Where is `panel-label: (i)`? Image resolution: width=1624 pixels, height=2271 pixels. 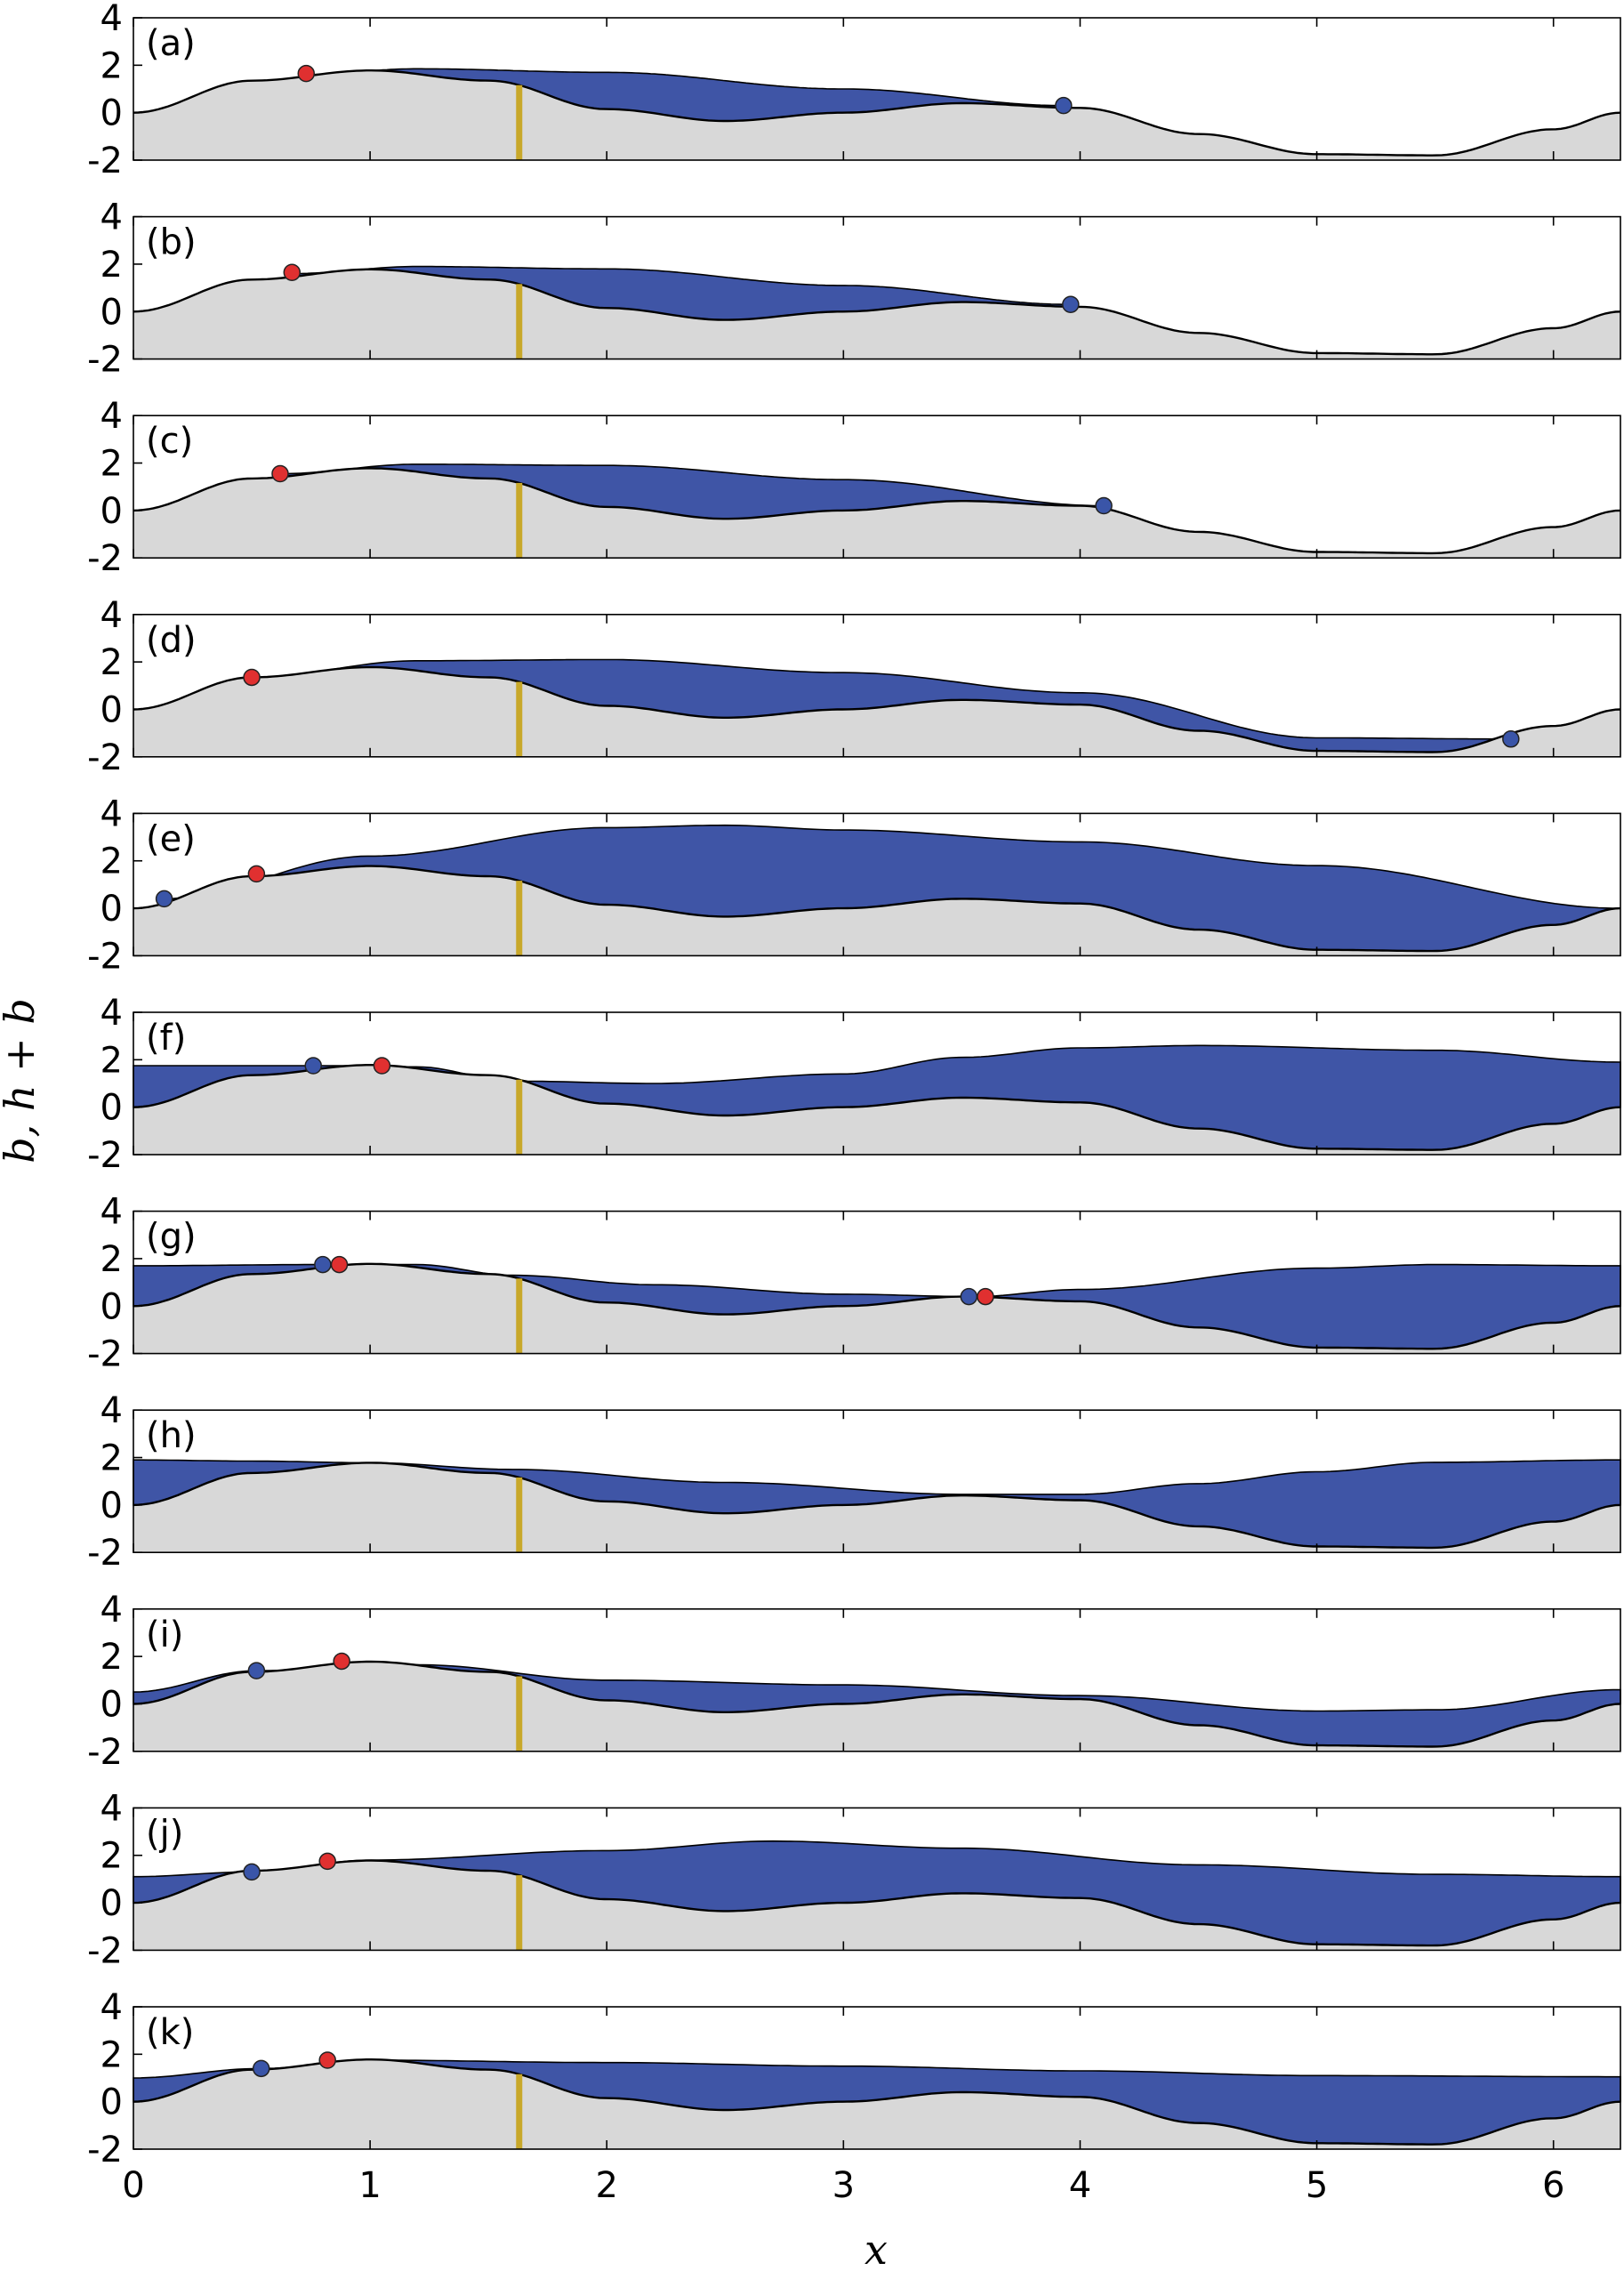 panel-label: (i) is located at coordinates (164, 1635).